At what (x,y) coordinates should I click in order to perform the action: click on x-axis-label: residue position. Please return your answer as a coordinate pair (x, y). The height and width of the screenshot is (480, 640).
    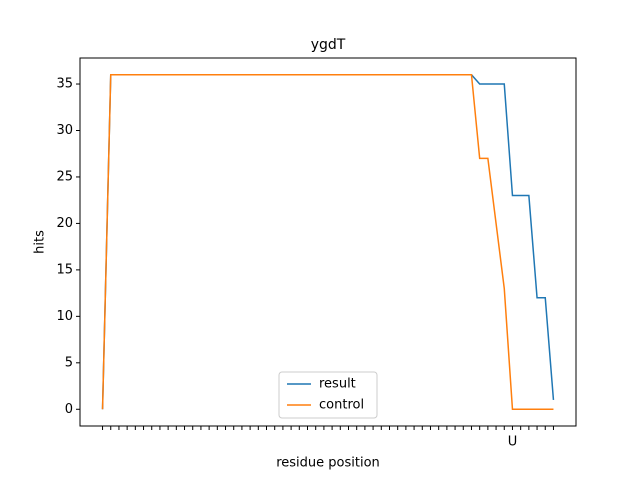
    Looking at the image, I should click on (328, 463).